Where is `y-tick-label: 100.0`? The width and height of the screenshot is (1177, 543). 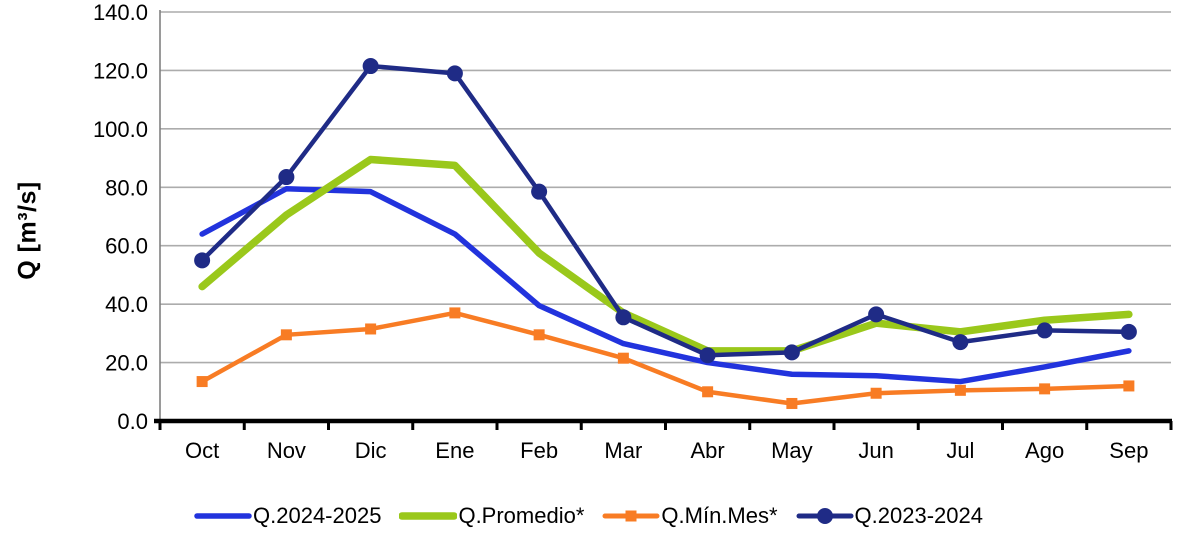
y-tick-label: 100.0 is located at coordinates (120, 129).